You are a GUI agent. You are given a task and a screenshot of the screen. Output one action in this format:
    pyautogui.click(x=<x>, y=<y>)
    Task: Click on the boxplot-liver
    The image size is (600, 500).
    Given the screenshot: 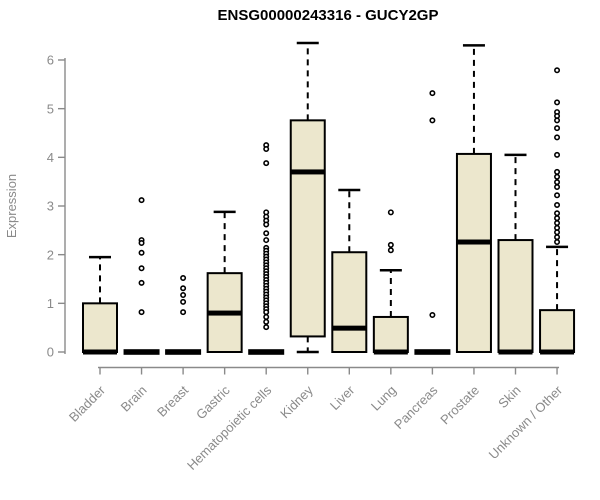 What is the action you would take?
    pyautogui.click(x=349, y=270)
    